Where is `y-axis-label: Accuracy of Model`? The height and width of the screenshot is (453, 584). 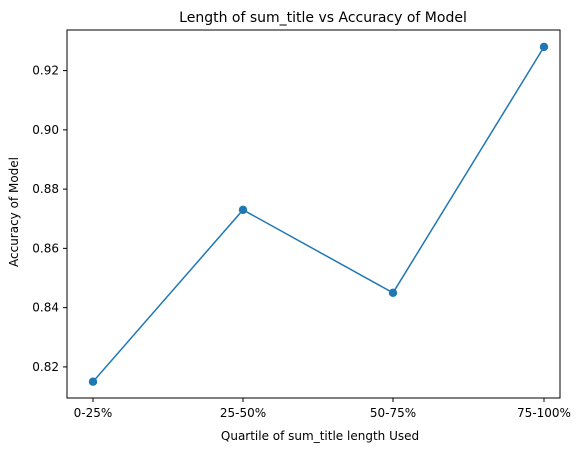
y-axis-label: Accuracy of Model is located at coordinates (14, 212).